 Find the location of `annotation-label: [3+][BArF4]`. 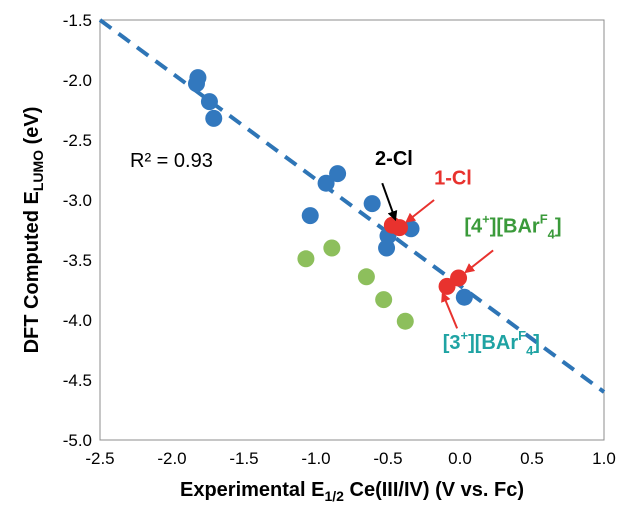

annotation-label: [3+][BArF4] is located at coordinates (491, 343).